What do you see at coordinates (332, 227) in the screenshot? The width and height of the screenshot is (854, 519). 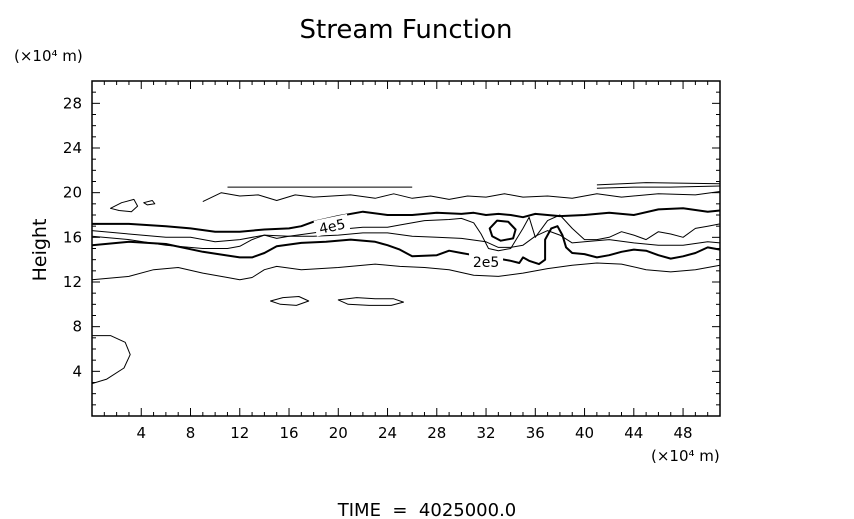 I see `contour-label: 4e5` at bounding box center [332, 227].